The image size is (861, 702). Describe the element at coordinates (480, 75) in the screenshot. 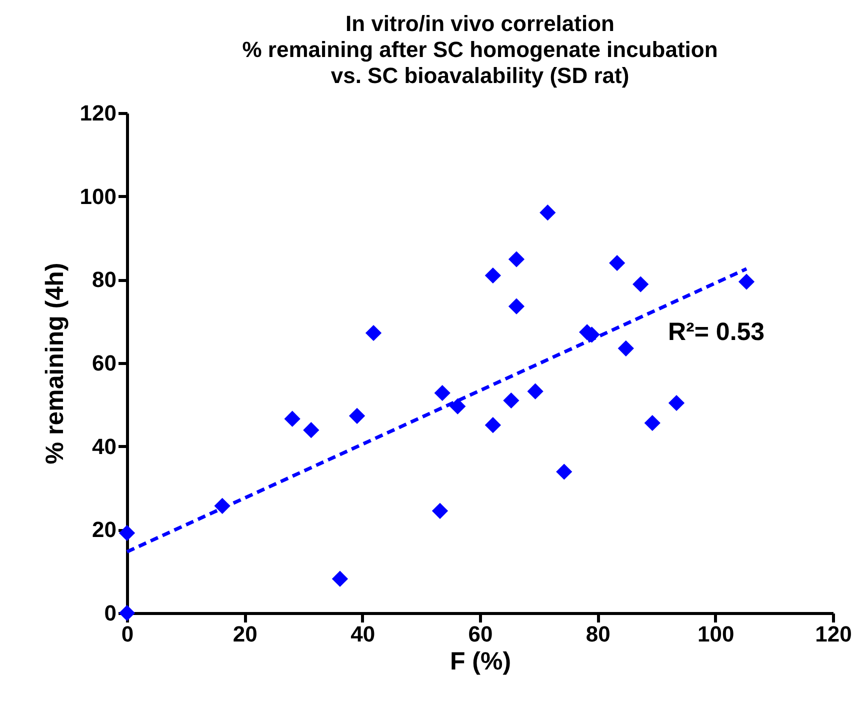

I see `text: vs. SC bioavalability (SD rat)` at that location.